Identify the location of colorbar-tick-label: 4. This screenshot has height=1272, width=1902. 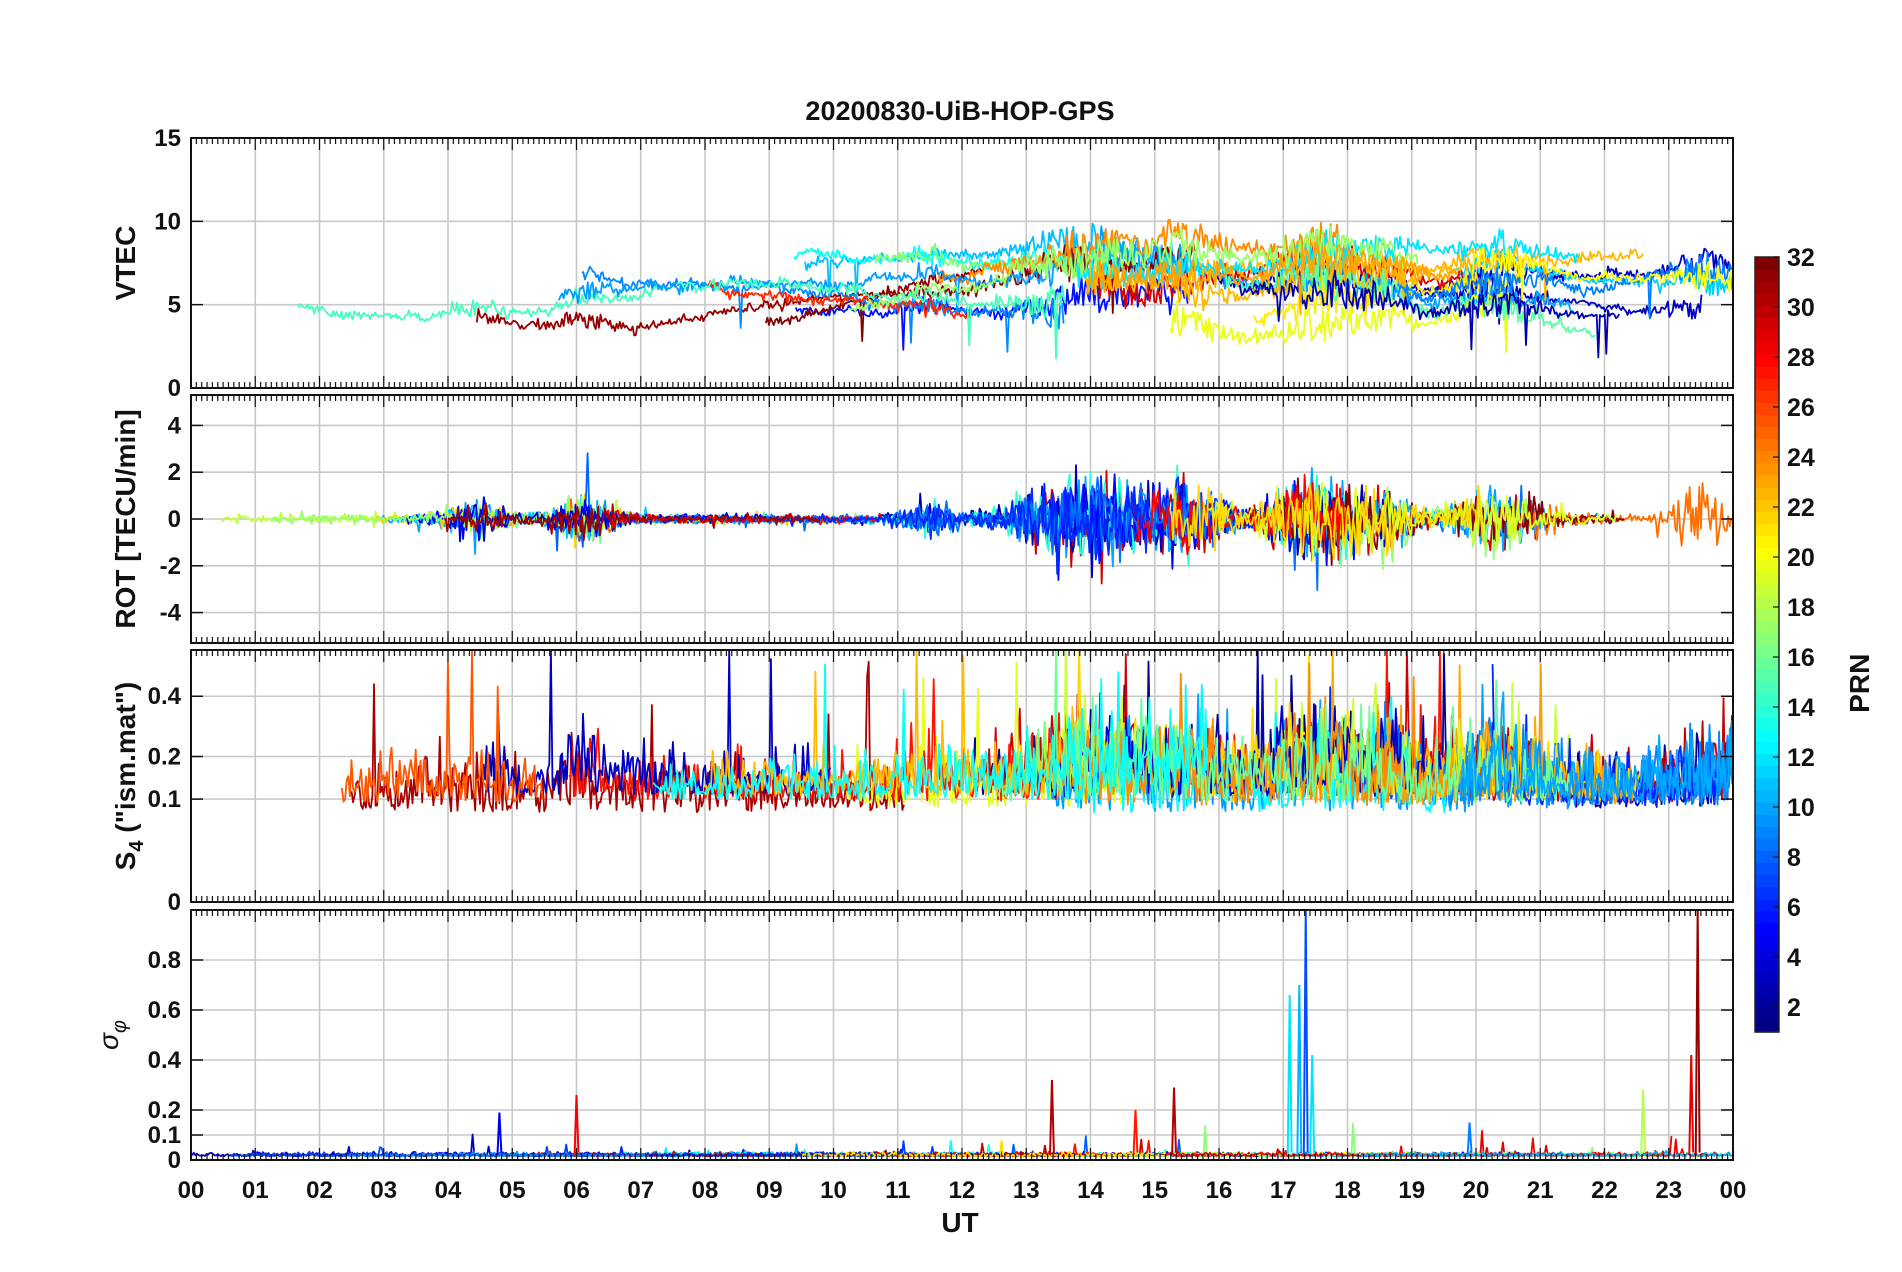
(1794, 958).